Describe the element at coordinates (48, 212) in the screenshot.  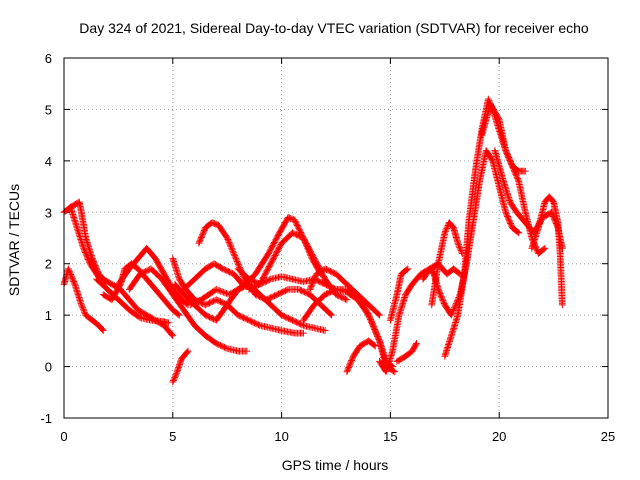
I see `y-tick-label: 3` at that location.